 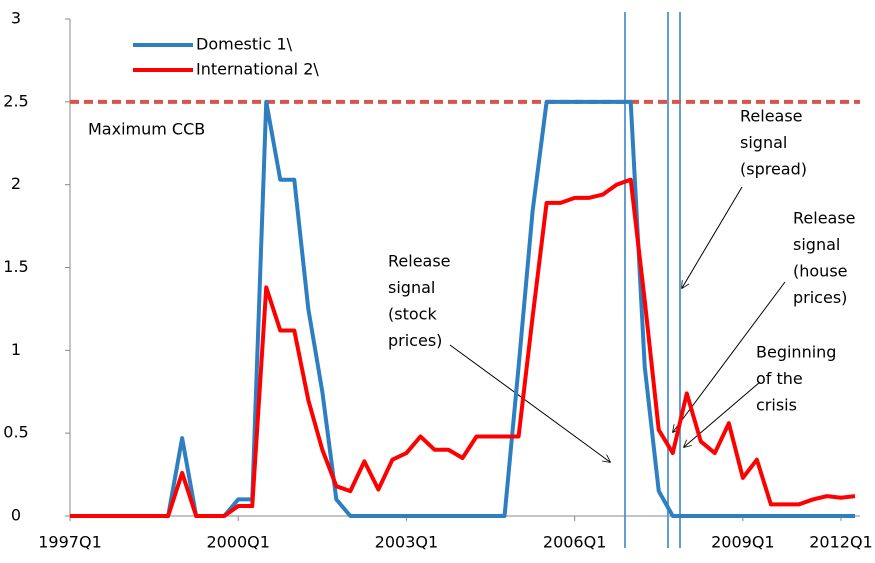 What do you see at coordinates (652, 280) in the screenshot?
I see `event-lines` at bounding box center [652, 280].